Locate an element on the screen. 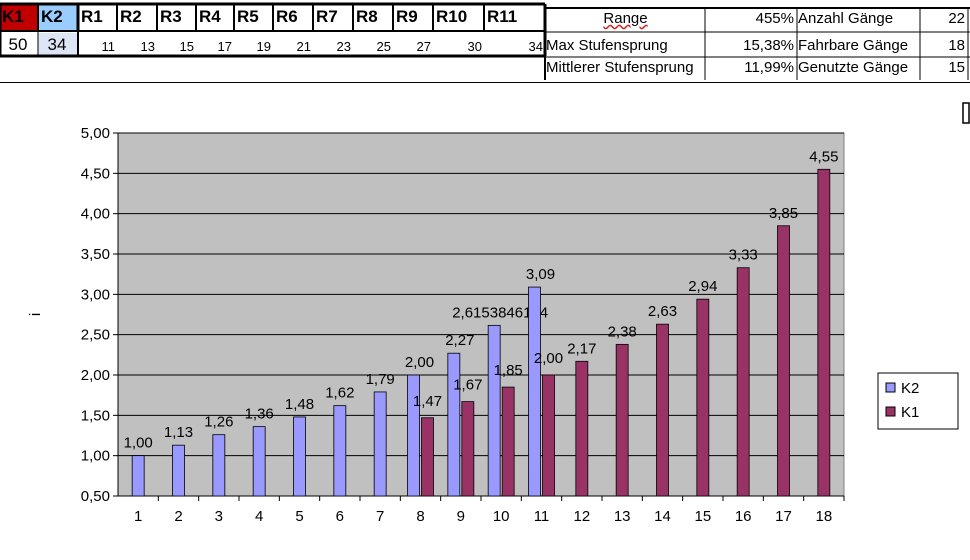  y-tick-label: 4,50 is located at coordinates (95, 173).